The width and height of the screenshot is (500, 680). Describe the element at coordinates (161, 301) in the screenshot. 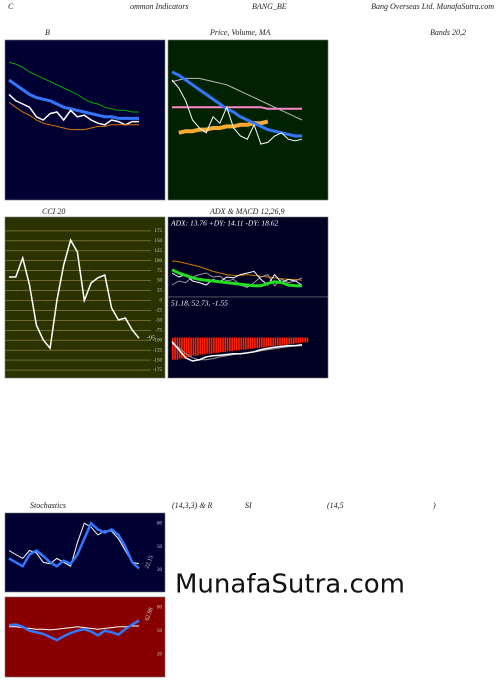

I see `y-tick-label: 0` at that location.